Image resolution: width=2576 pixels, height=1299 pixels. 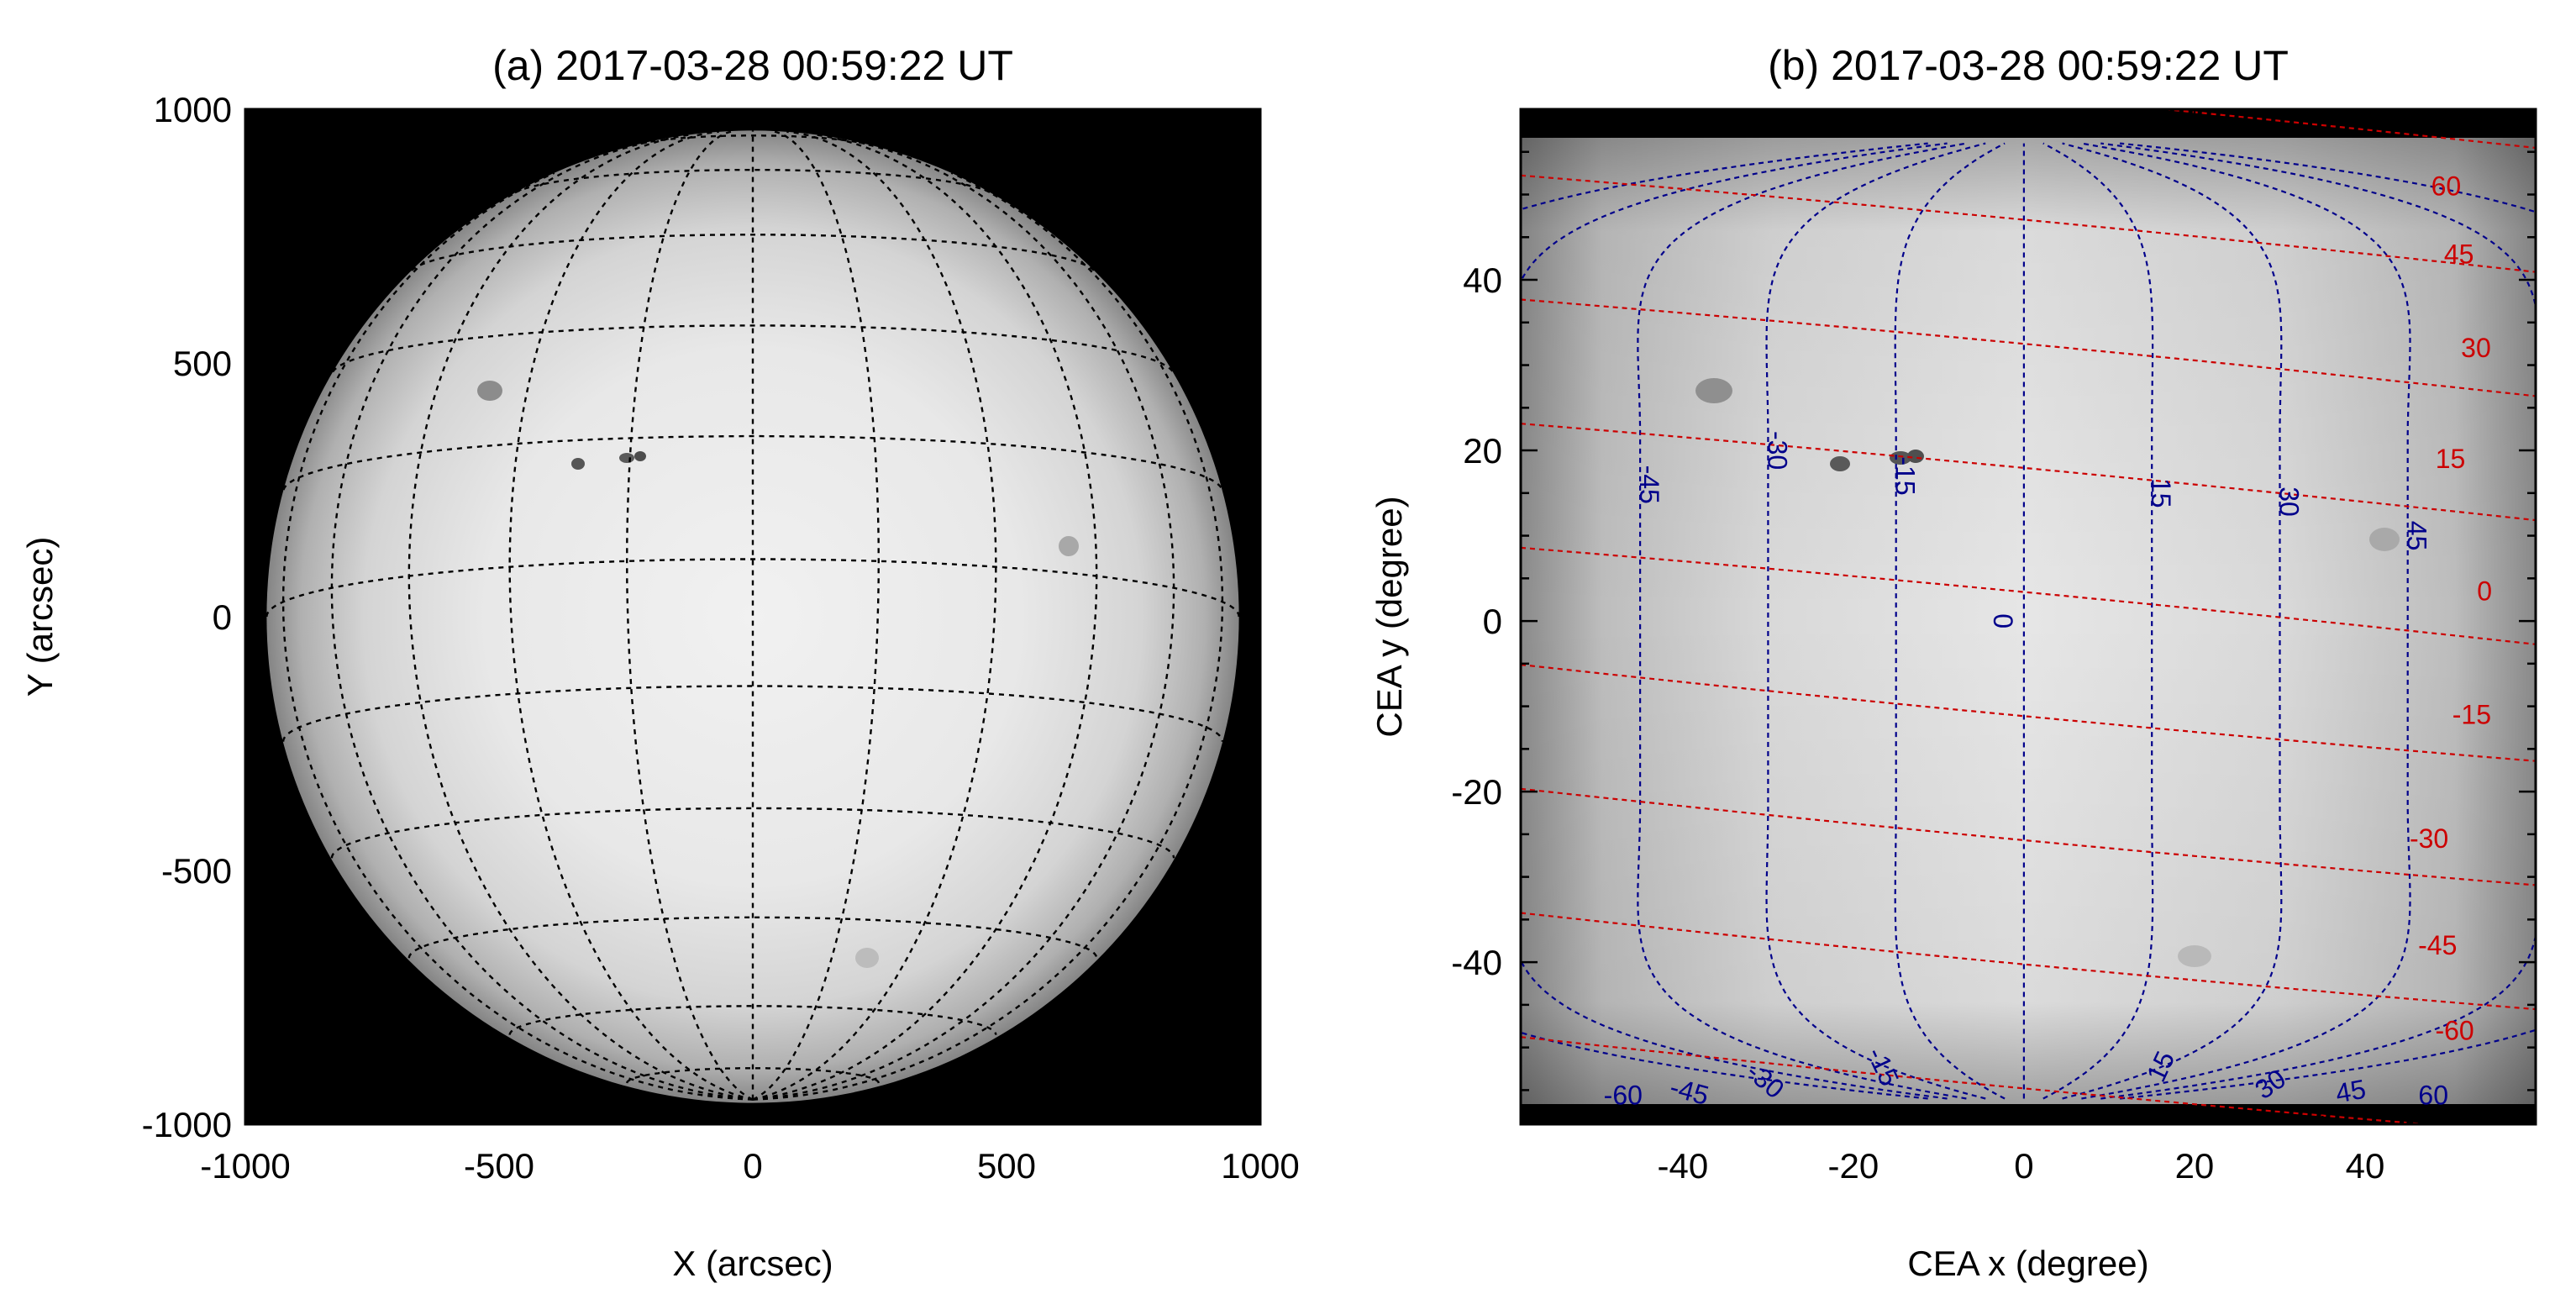 I want to click on y-tick-label: 1000, so click(x=193, y=109).